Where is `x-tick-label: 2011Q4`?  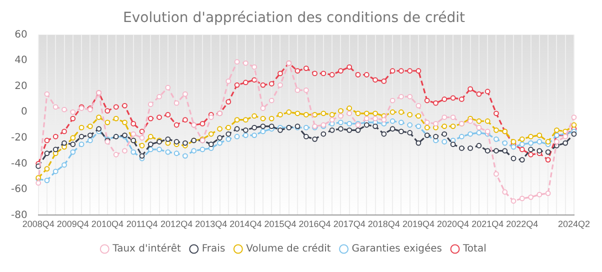 x-tick-label: 2011Q4 is located at coordinates (142, 224).